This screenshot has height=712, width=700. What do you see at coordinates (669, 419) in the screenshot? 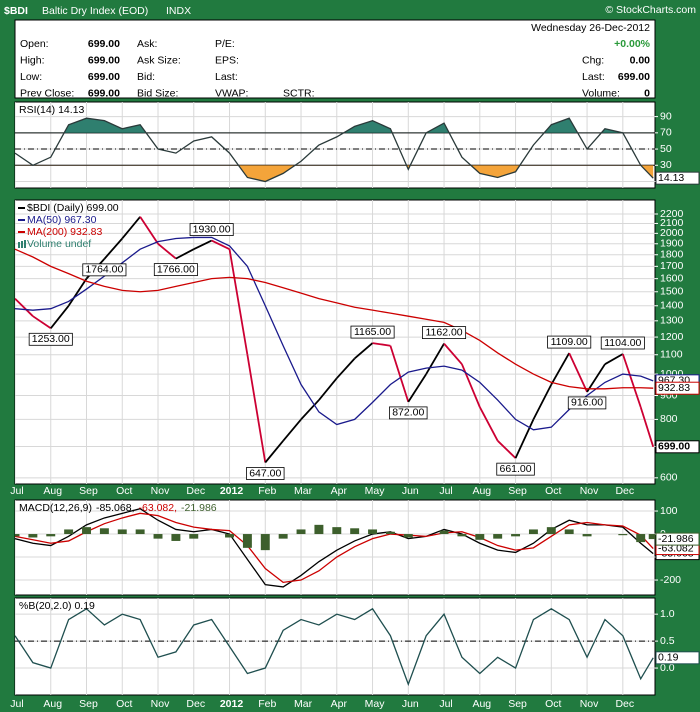
I see `y-tick-label: 800` at bounding box center [669, 419].